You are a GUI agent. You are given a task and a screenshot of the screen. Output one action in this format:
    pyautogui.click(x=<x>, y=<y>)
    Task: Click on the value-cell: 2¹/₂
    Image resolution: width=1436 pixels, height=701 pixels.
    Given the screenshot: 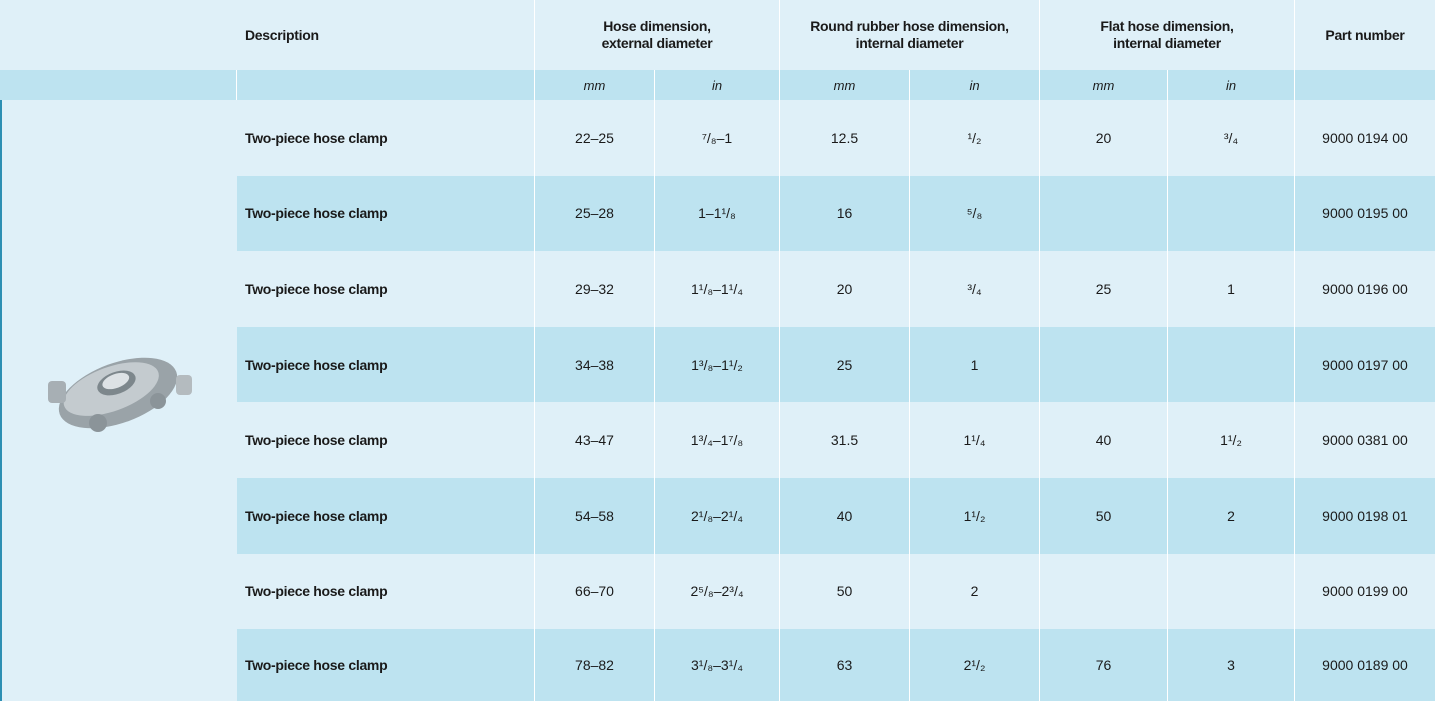 What is the action you would take?
    pyautogui.click(x=975, y=665)
    